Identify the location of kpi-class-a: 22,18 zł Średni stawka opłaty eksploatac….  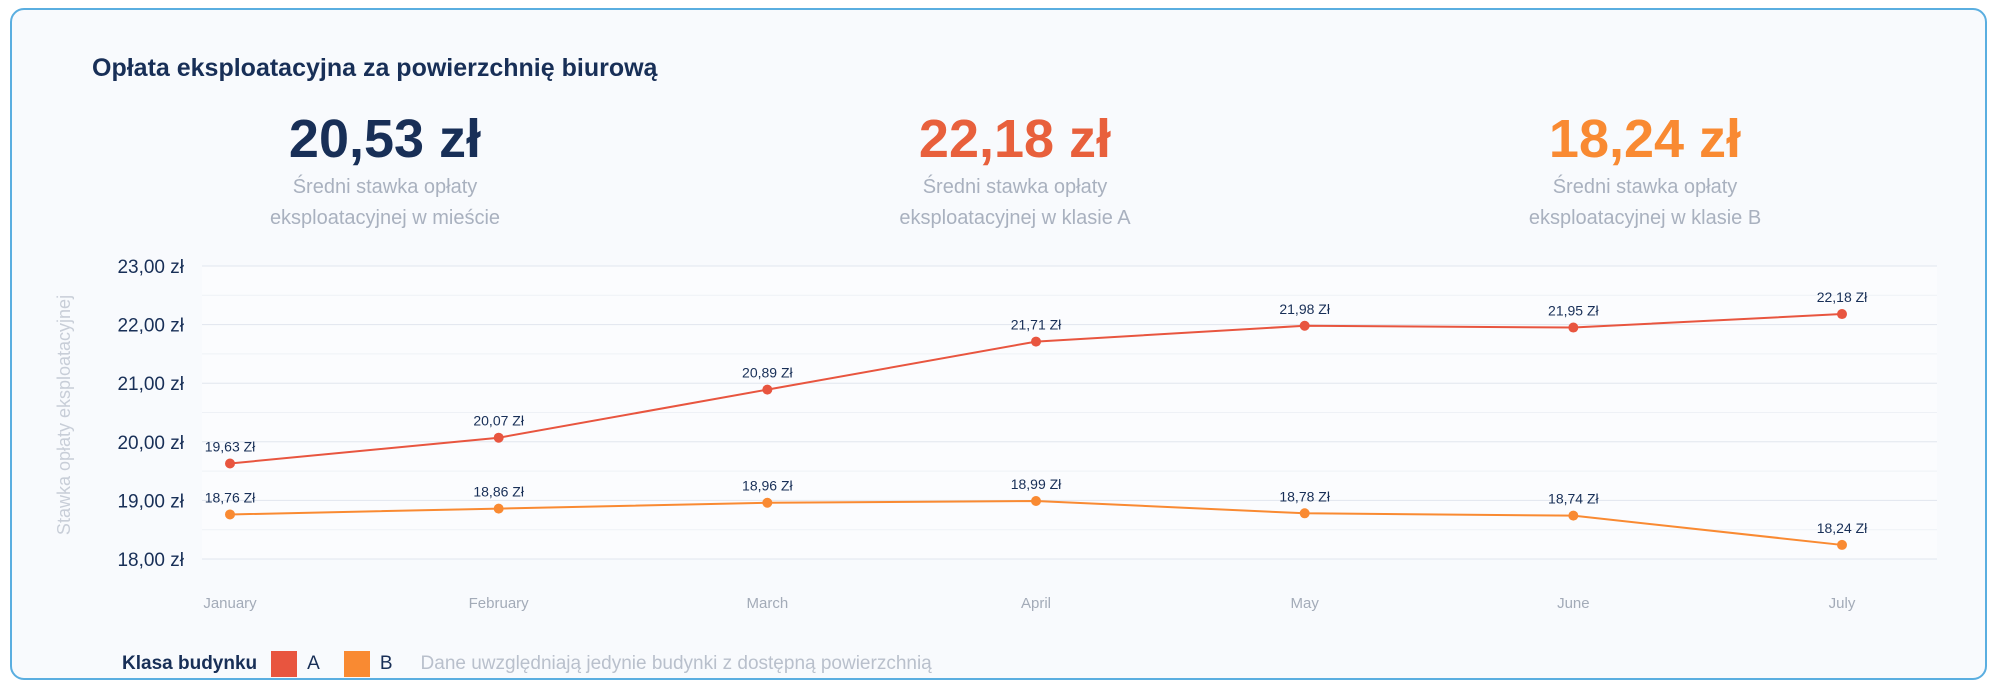
(1015, 171).